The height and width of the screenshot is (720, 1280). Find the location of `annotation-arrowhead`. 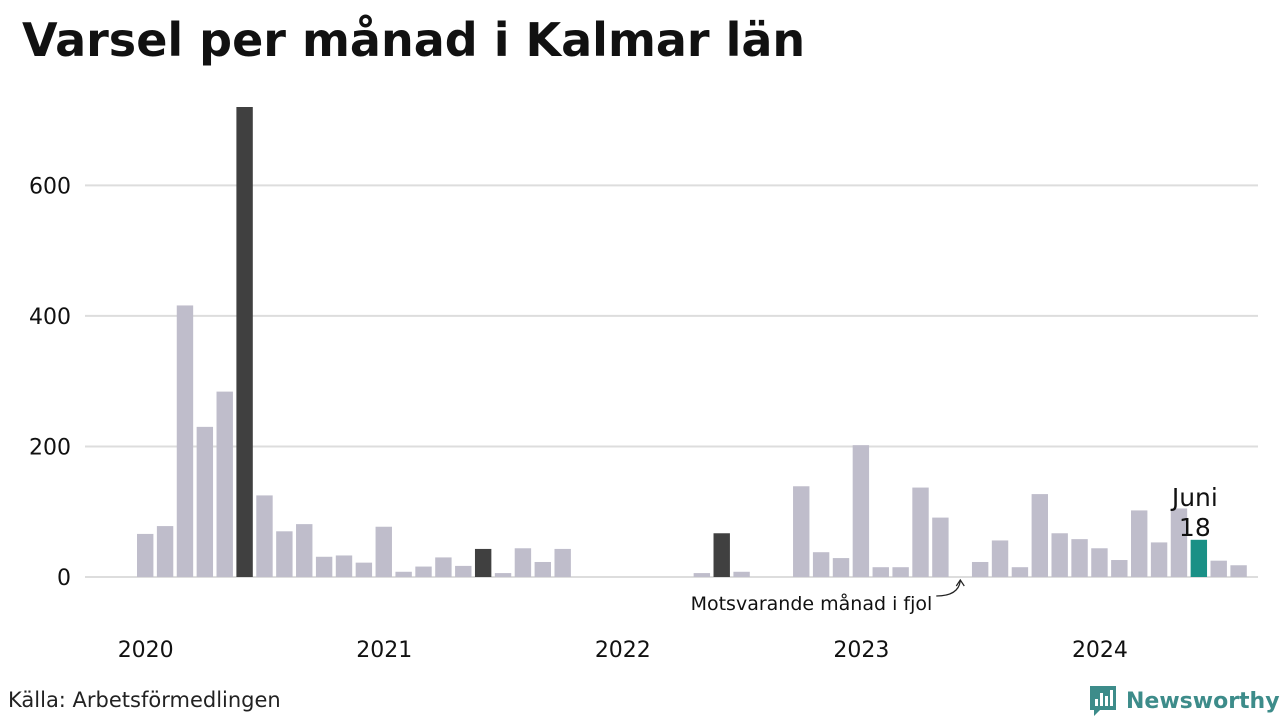

annotation-arrowhead is located at coordinates (960, 582).